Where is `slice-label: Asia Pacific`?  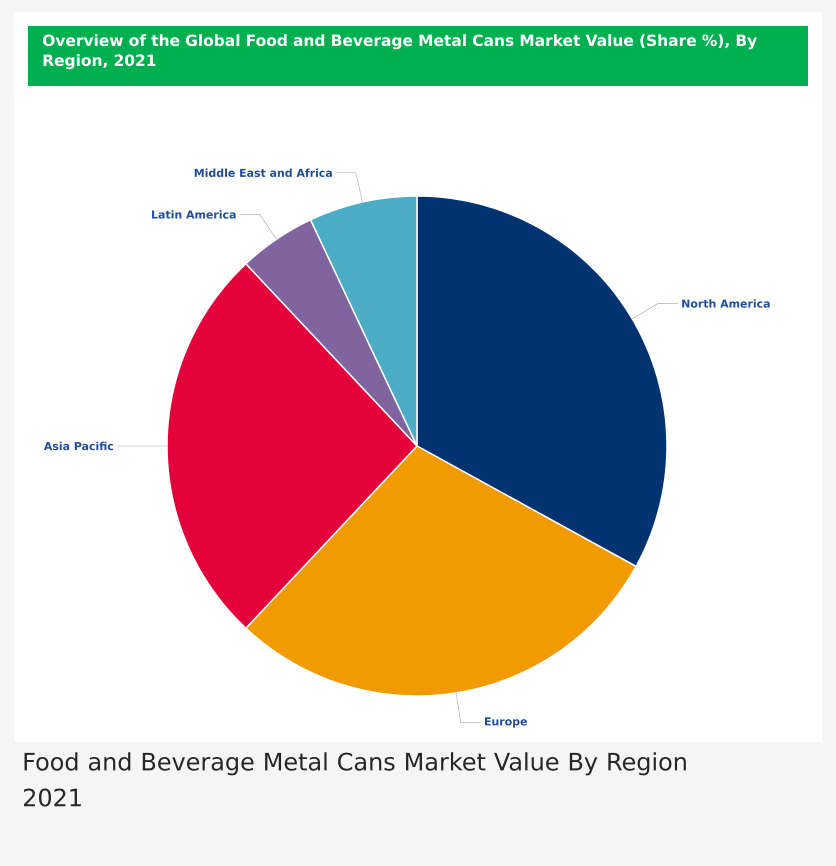 slice-label: Asia Pacific is located at coordinates (79, 446).